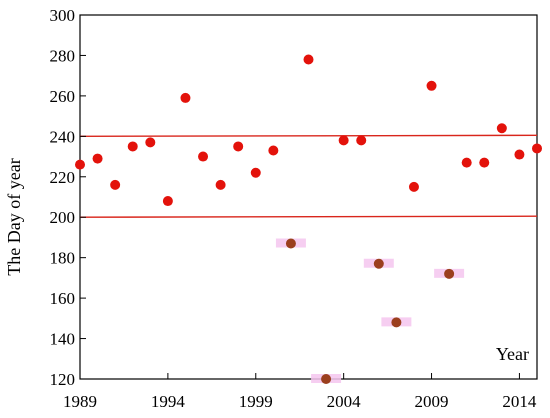  What do you see at coordinates (512, 354) in the screenshot?
I see `x-axis-title: Year` at bounding box center [512, 354].